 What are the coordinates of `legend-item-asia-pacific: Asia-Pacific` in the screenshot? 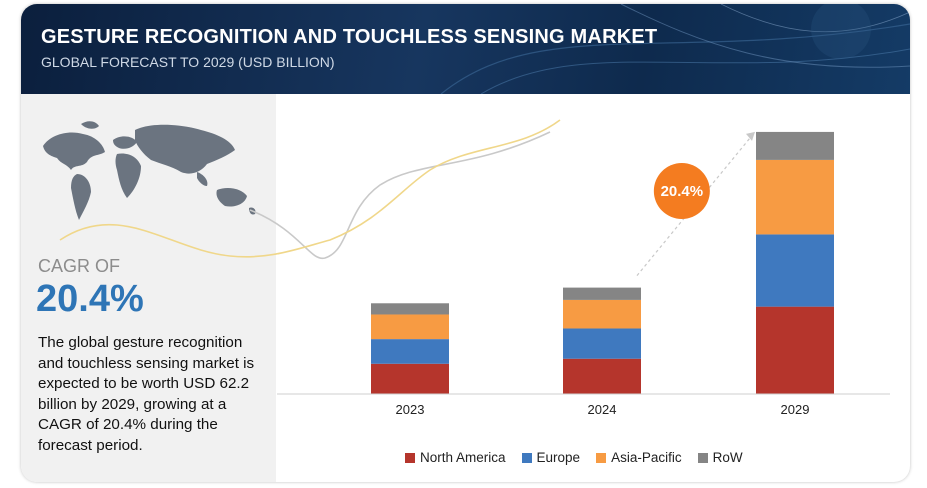 It's located at (639, 457).